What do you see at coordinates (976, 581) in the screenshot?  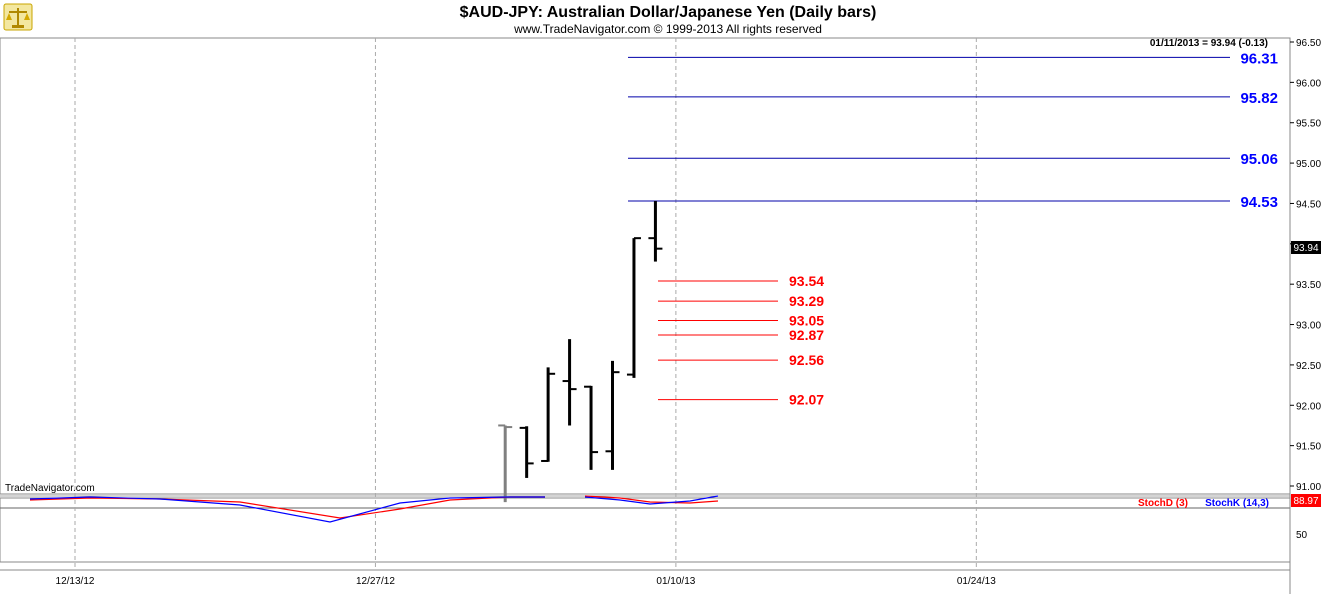 I see `x-tick-label: 01/24/13` at bounding box center [976, 581].